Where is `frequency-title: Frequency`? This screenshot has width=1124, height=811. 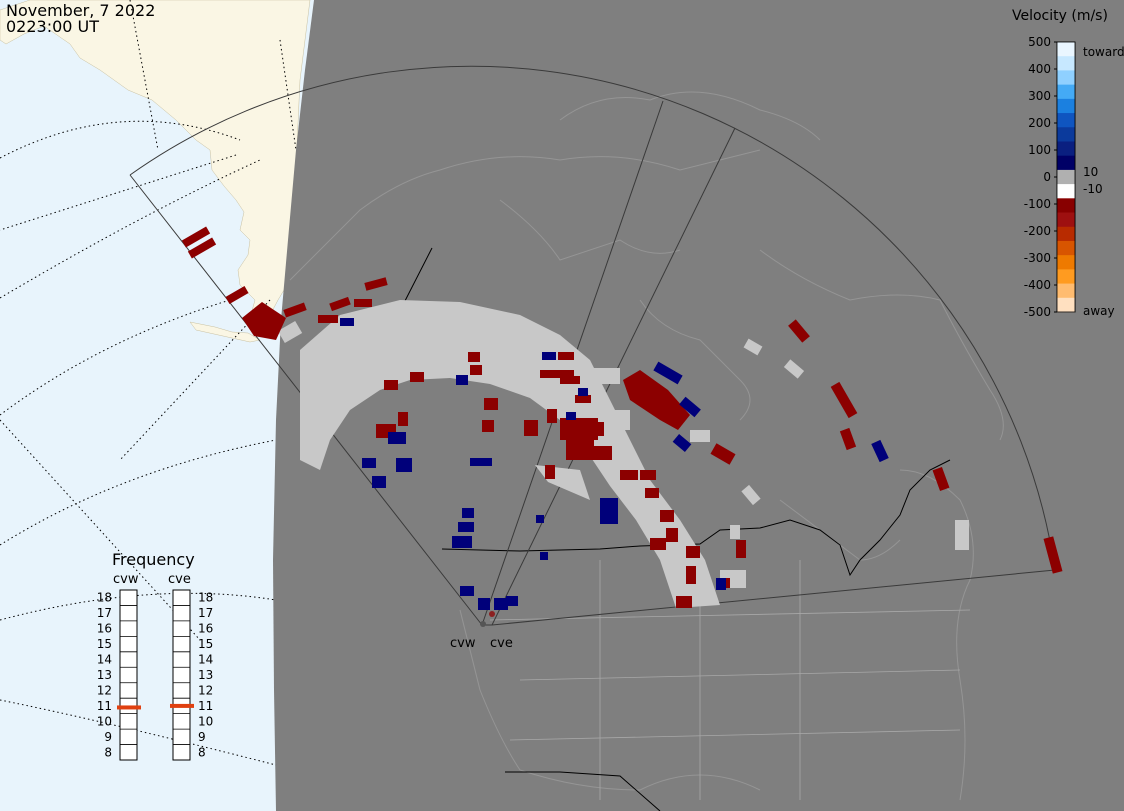 frequency-title: Frequency is located at coordinates (153, 559).